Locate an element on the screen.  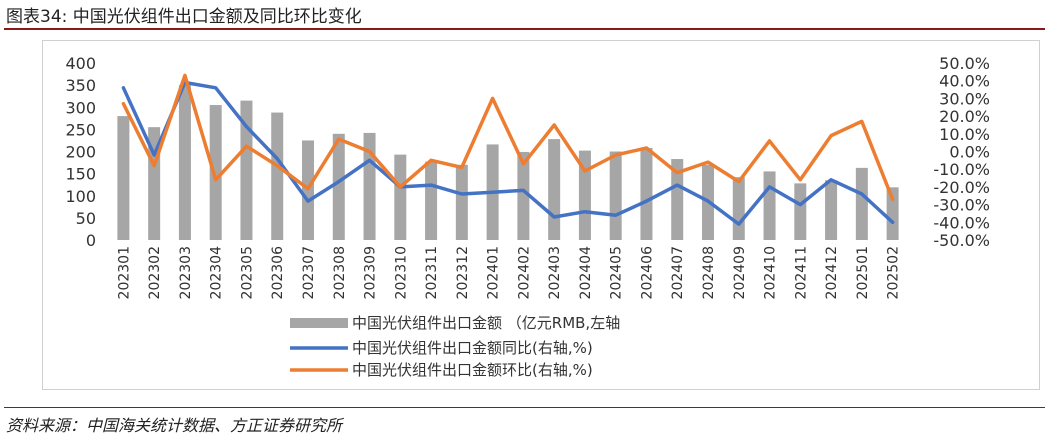
category-label: 202403 is located at coordinates (555, 272).